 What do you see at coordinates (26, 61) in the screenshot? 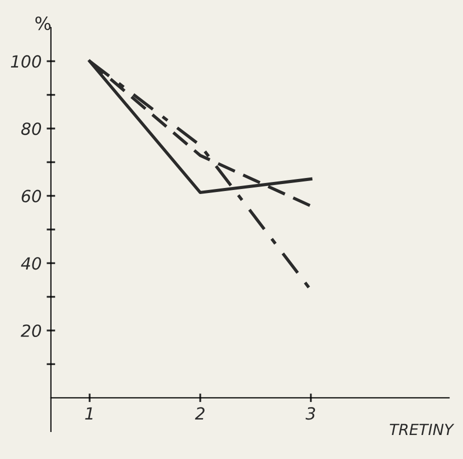
I see `y-tick-label: 100` at bounding box center [26, 61].